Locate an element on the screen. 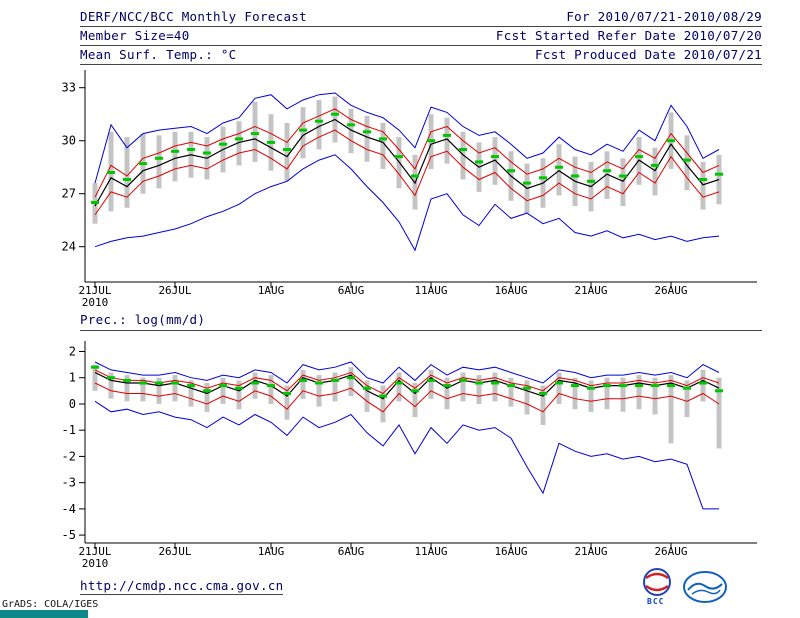 The image size is (800, 618). prec-x-tick-label: 1AUG is located at coordinates (271, 551).